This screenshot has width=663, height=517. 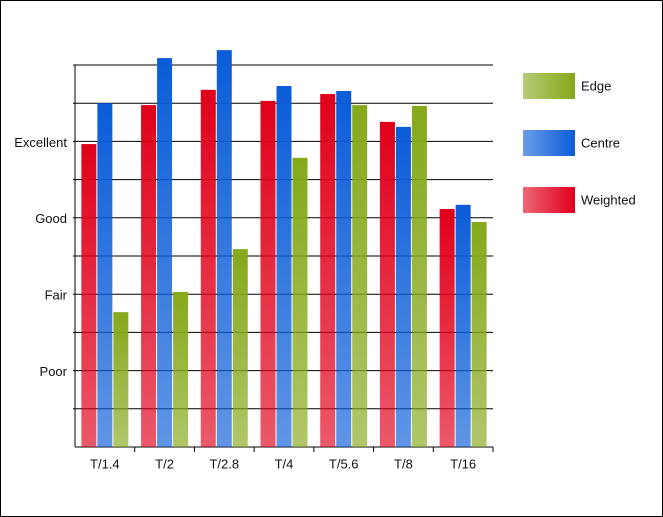 I want to click on y-tick-label: Good, so click(x=51, y=218).